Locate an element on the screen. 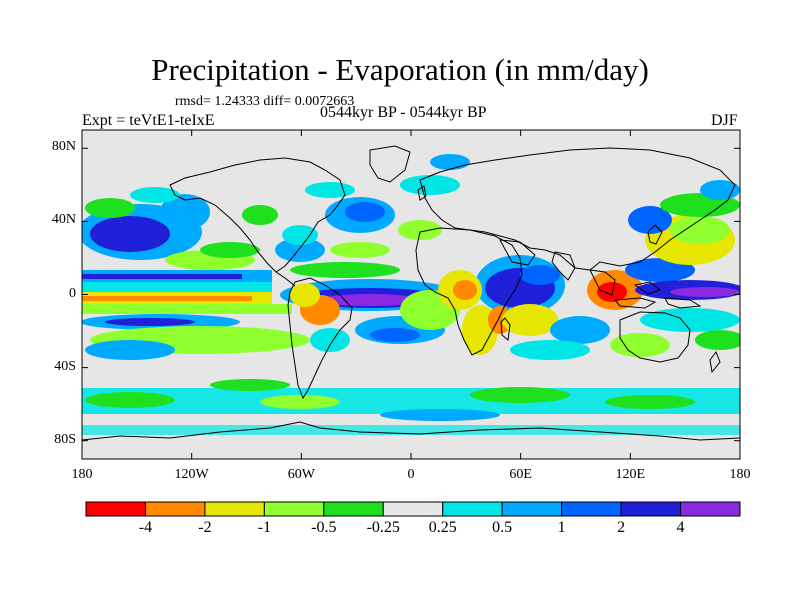 The height and width of the screenshot is (600, 800). colorbar-label: 2 is located at coordinates (621, 527).